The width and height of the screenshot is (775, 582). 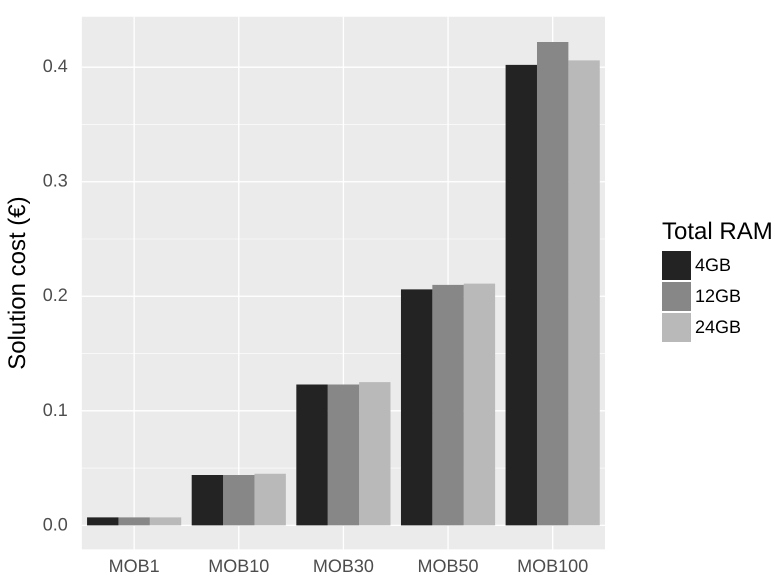 What do you see at coordinates (55, 180) in the screenshot?
I see `y-tick-label: 0.3` at bounding box center [55, 180].